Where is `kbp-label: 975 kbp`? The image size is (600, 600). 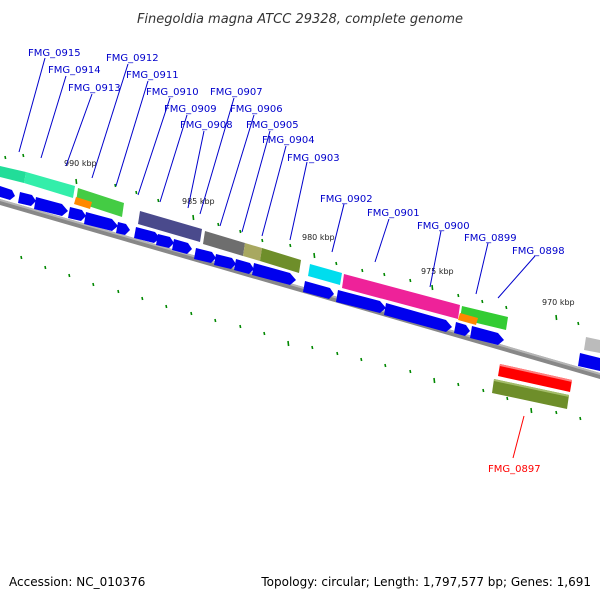 kbp-label: 975 kbp is located at coordinates (437, 271).